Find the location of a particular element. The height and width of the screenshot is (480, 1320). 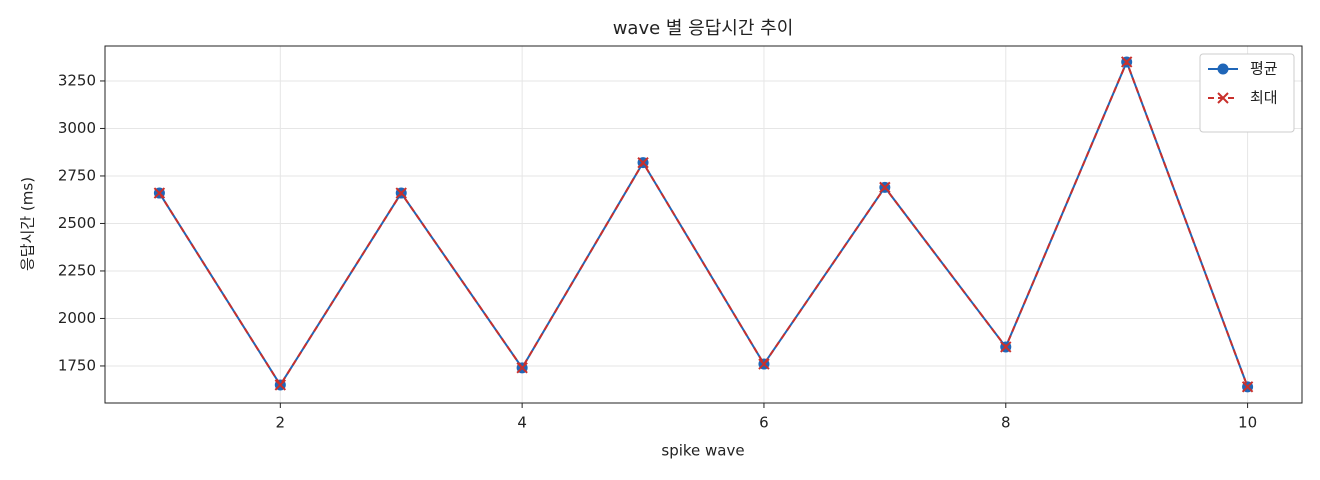

legend-label: 평균 is located at coordinates (1264, 69).